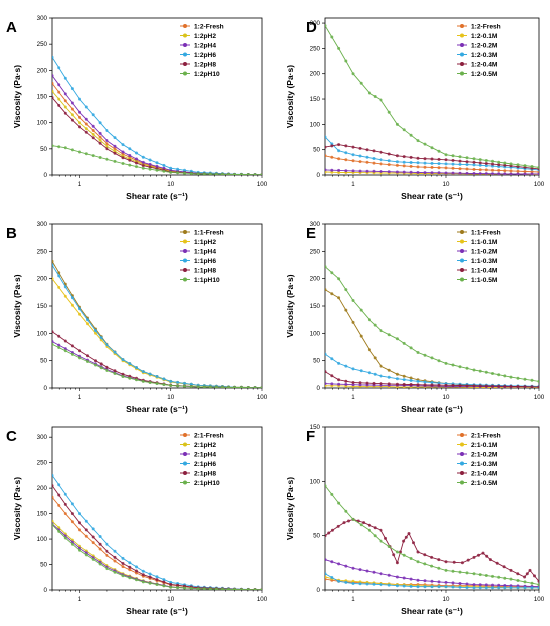 The height and width of the screenshot is (626, 550). I want to click on legend-entry: 2:1pH6, so click(205, 464).